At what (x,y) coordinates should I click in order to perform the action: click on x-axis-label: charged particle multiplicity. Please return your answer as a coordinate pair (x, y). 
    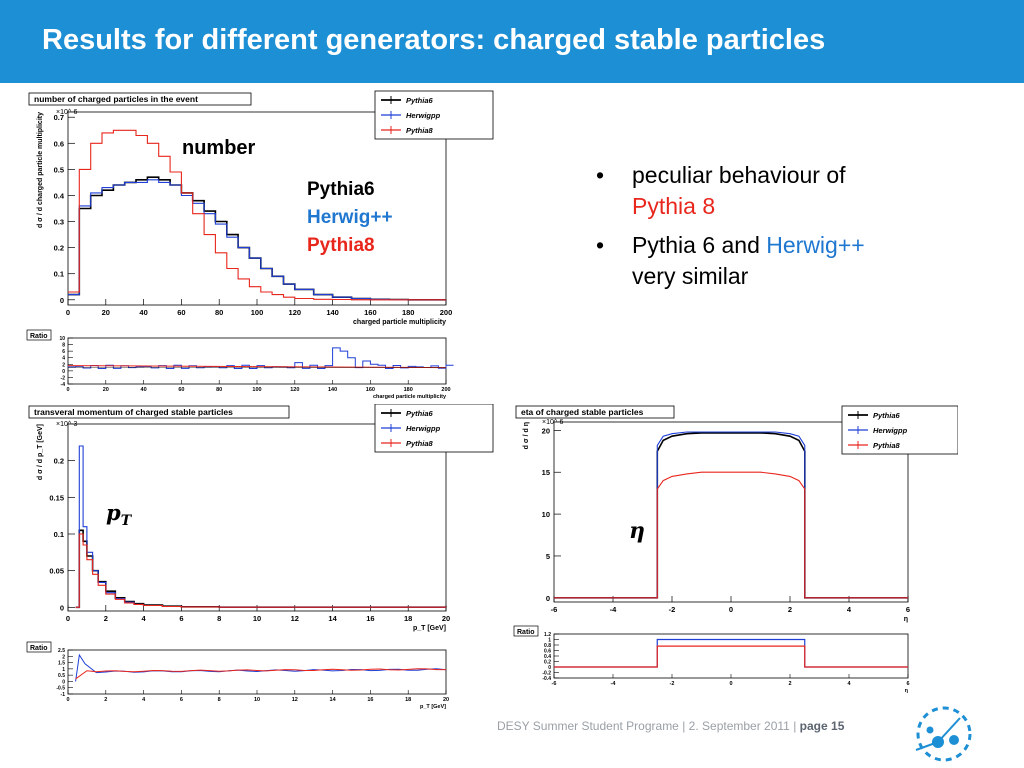
    Looking at the image, I should click on (399, 322).